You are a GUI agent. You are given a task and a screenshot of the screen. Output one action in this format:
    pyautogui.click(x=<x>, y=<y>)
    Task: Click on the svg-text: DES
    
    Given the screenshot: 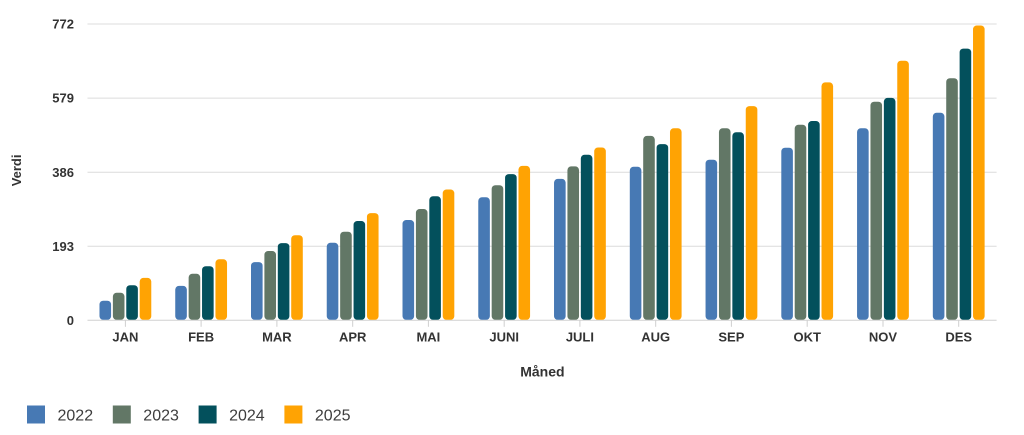 What is the action you would take?
    pyautogui.click(x=958, y=337)
    